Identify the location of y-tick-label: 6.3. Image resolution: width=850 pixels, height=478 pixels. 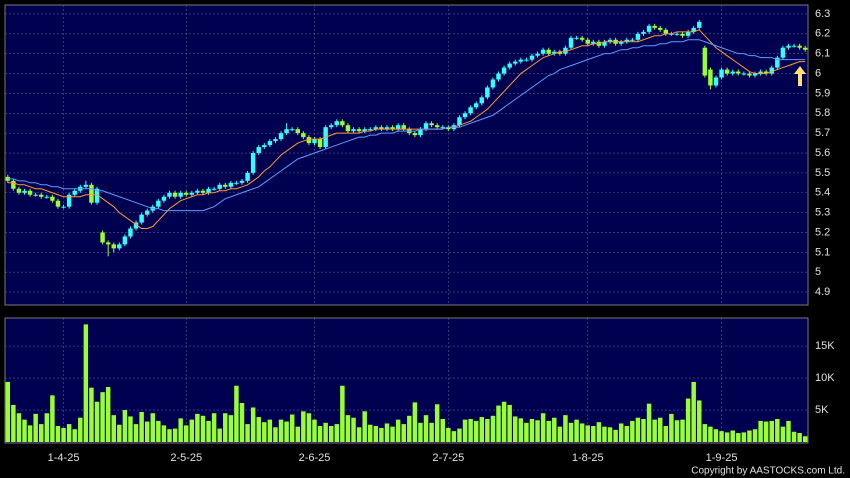
(822, 14).